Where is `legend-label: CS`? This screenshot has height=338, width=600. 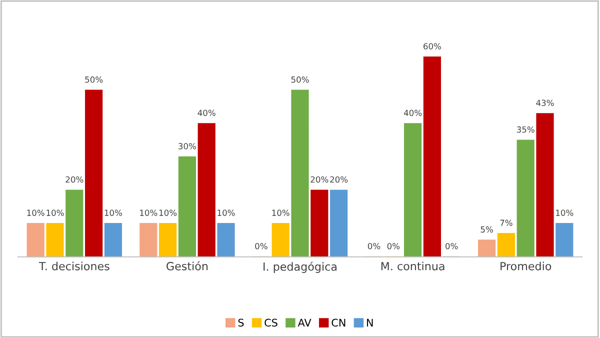 legend-label: CS is located at coordinates (271, 322).